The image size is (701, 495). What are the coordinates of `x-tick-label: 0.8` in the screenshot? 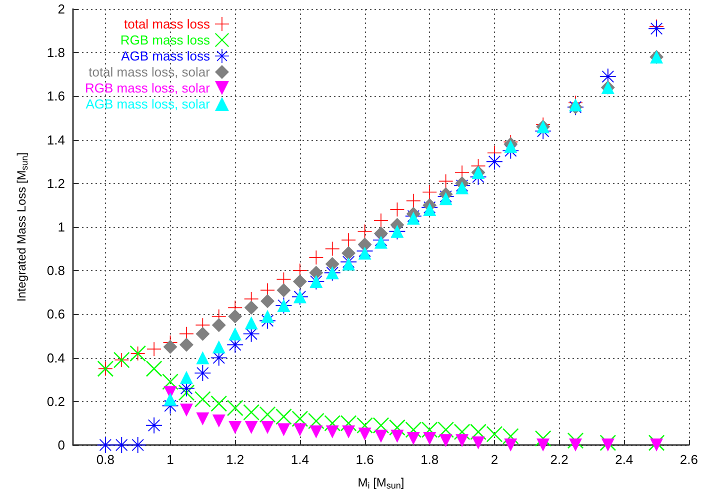 It's located at (105, 459).